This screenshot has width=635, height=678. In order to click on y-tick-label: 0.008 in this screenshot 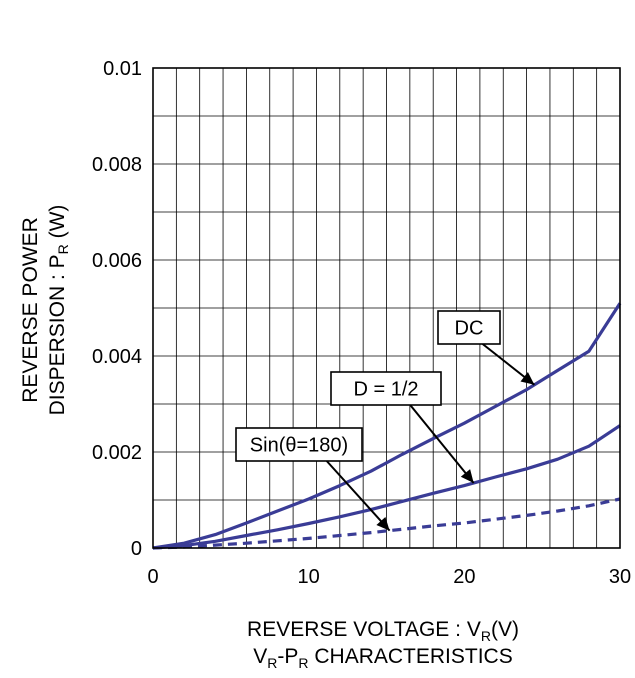, I will do `click(117, 165)`.